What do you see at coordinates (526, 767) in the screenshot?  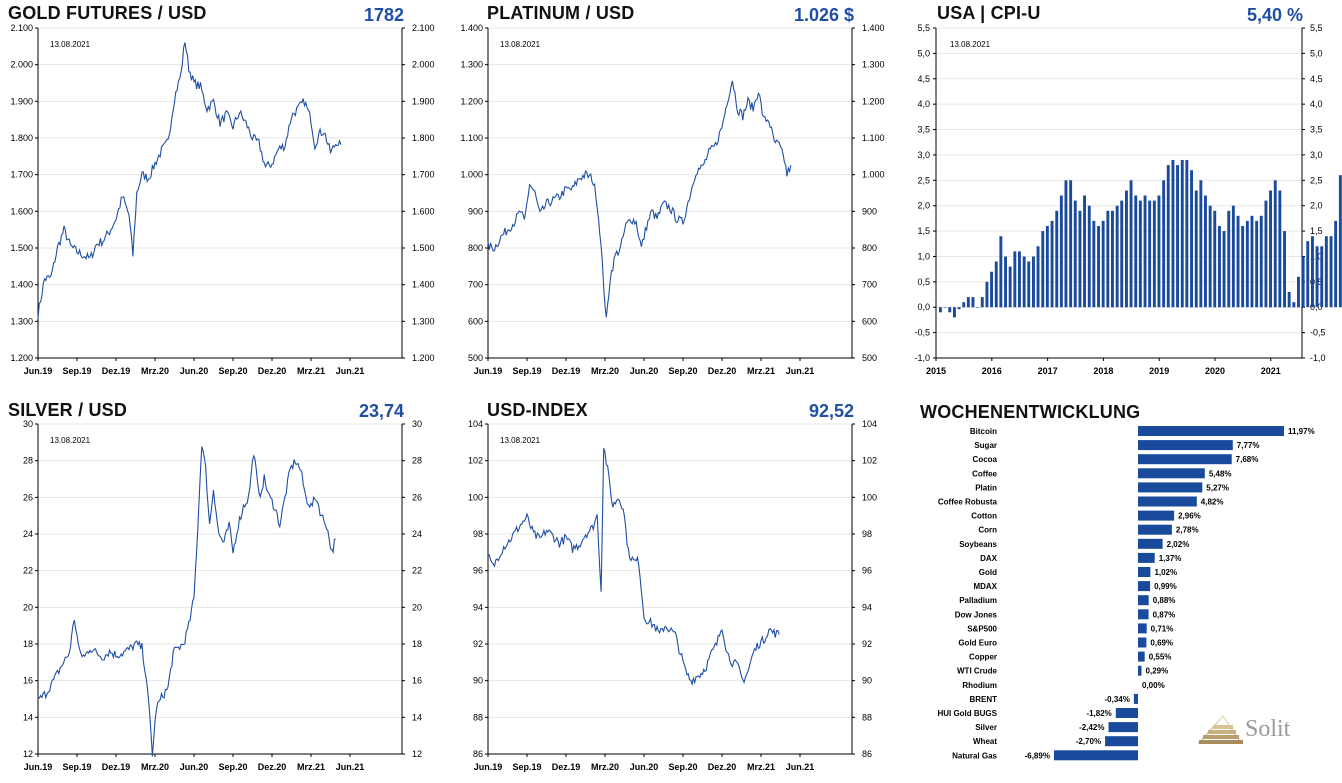 I see `x-tick-label: Sep.19` at bounding box center [526, 767].